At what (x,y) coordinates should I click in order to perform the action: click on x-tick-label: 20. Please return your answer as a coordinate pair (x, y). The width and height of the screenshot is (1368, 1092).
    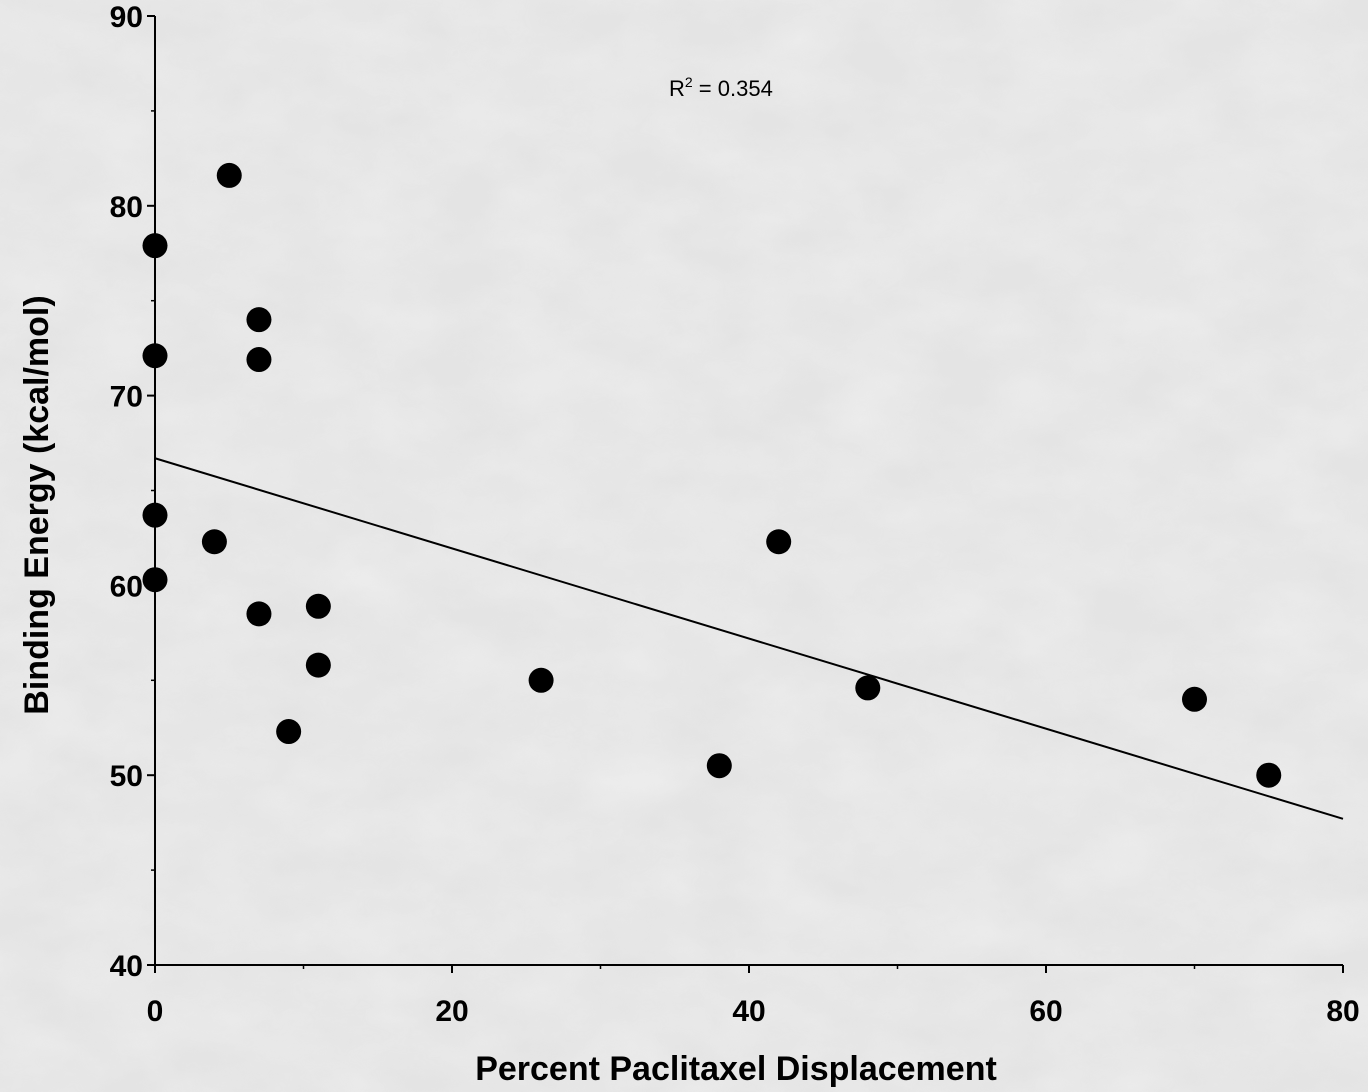
    Looking at the image, I should click on (451, 1011).